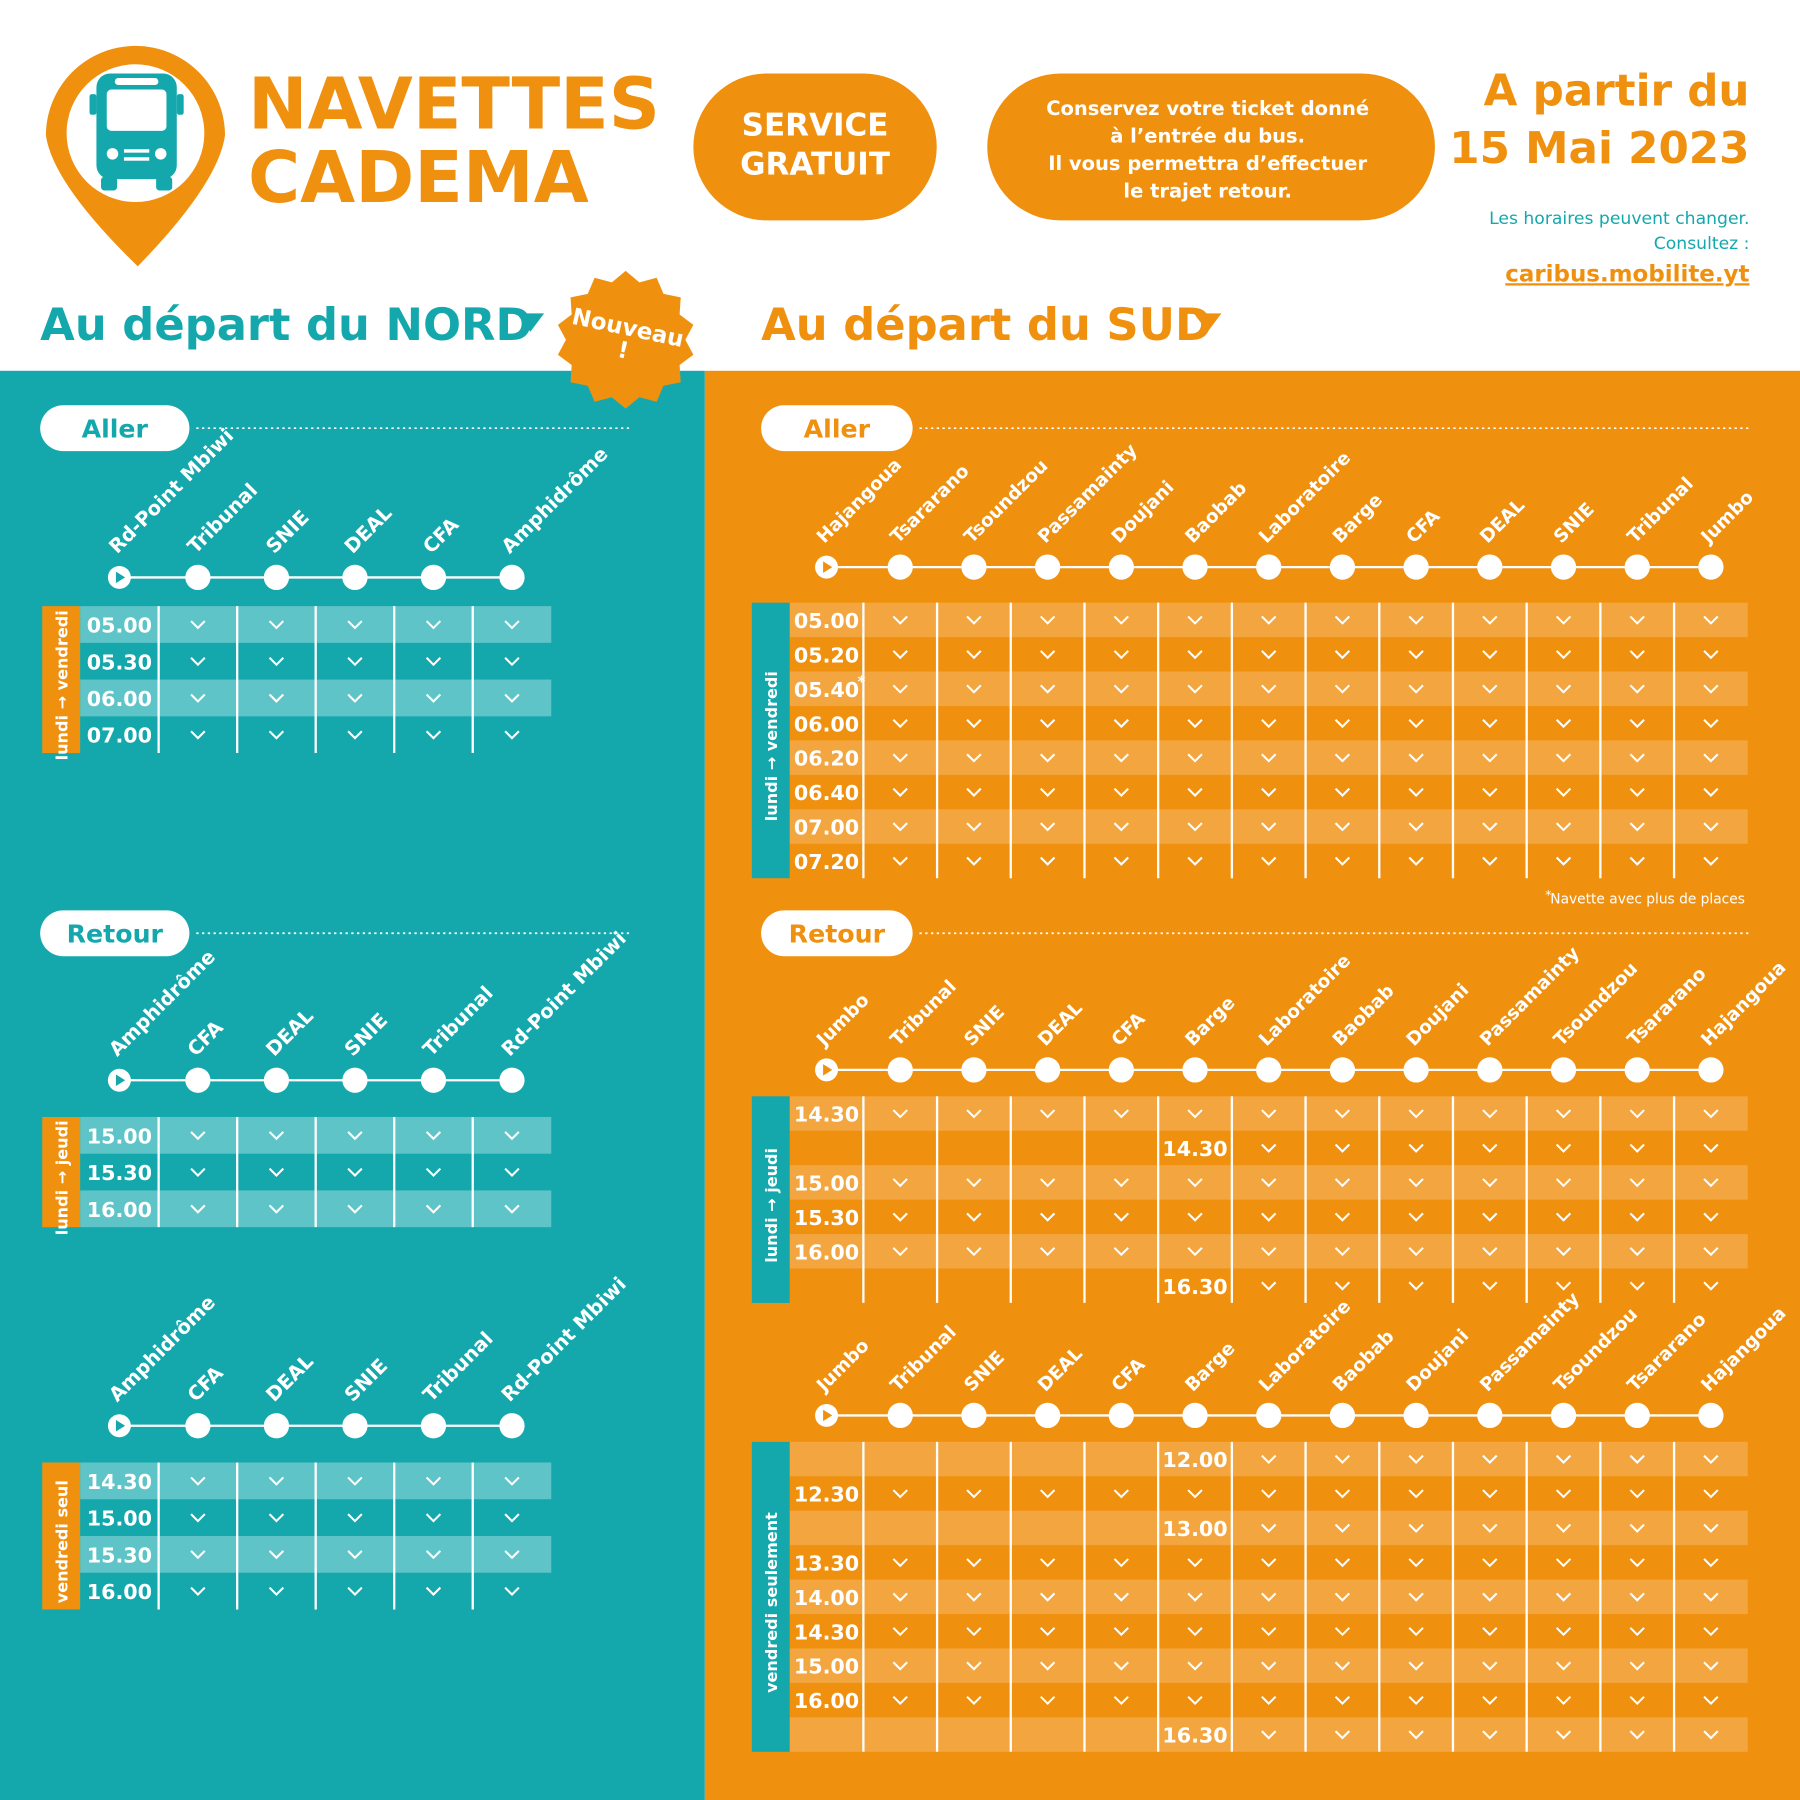 Image resolution: width=1800 pixels, height=1800 pixels. I want to click on service-pill, so click(815, 147).